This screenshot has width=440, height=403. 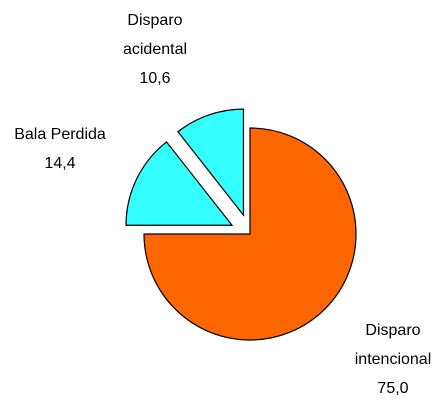 I want to click on slice-label: Disparo intencional 75,0, so click(x=389, y=359).